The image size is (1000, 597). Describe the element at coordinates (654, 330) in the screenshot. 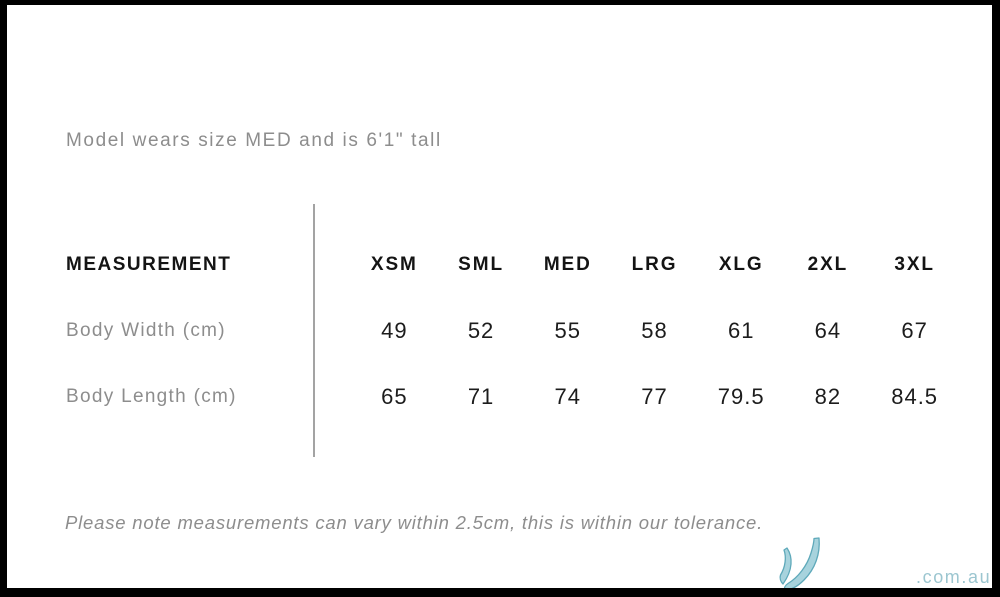

I see `value-cell: 58` at that location.